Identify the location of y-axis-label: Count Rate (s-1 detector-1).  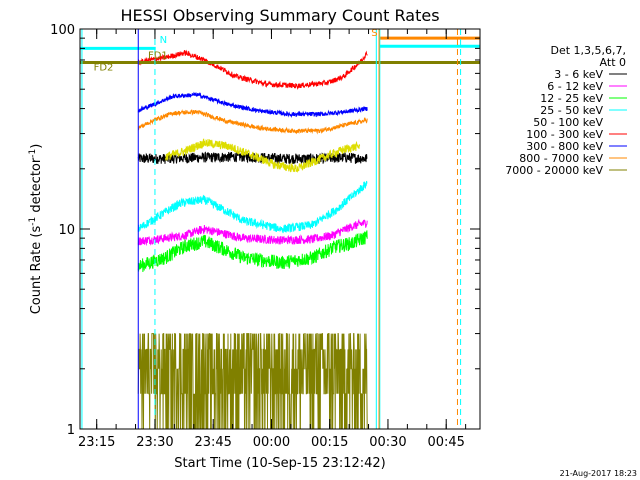
(36, 229).